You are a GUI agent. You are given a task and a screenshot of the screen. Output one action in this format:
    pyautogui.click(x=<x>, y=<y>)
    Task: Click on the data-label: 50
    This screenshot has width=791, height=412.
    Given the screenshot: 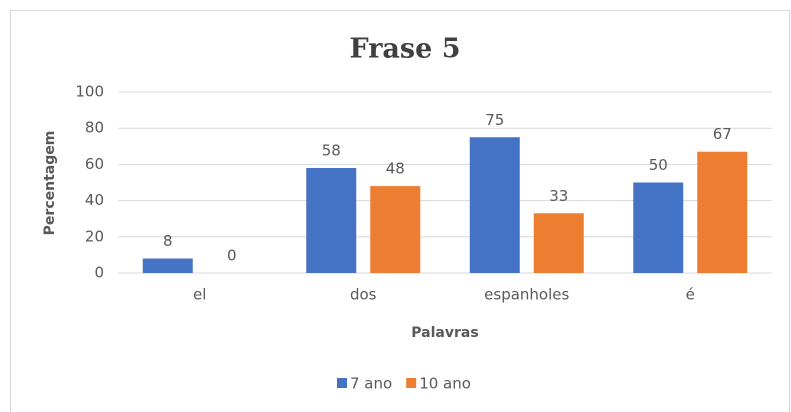 What is the action you would take?
    pyautogui.click(x=658, y=165)
    